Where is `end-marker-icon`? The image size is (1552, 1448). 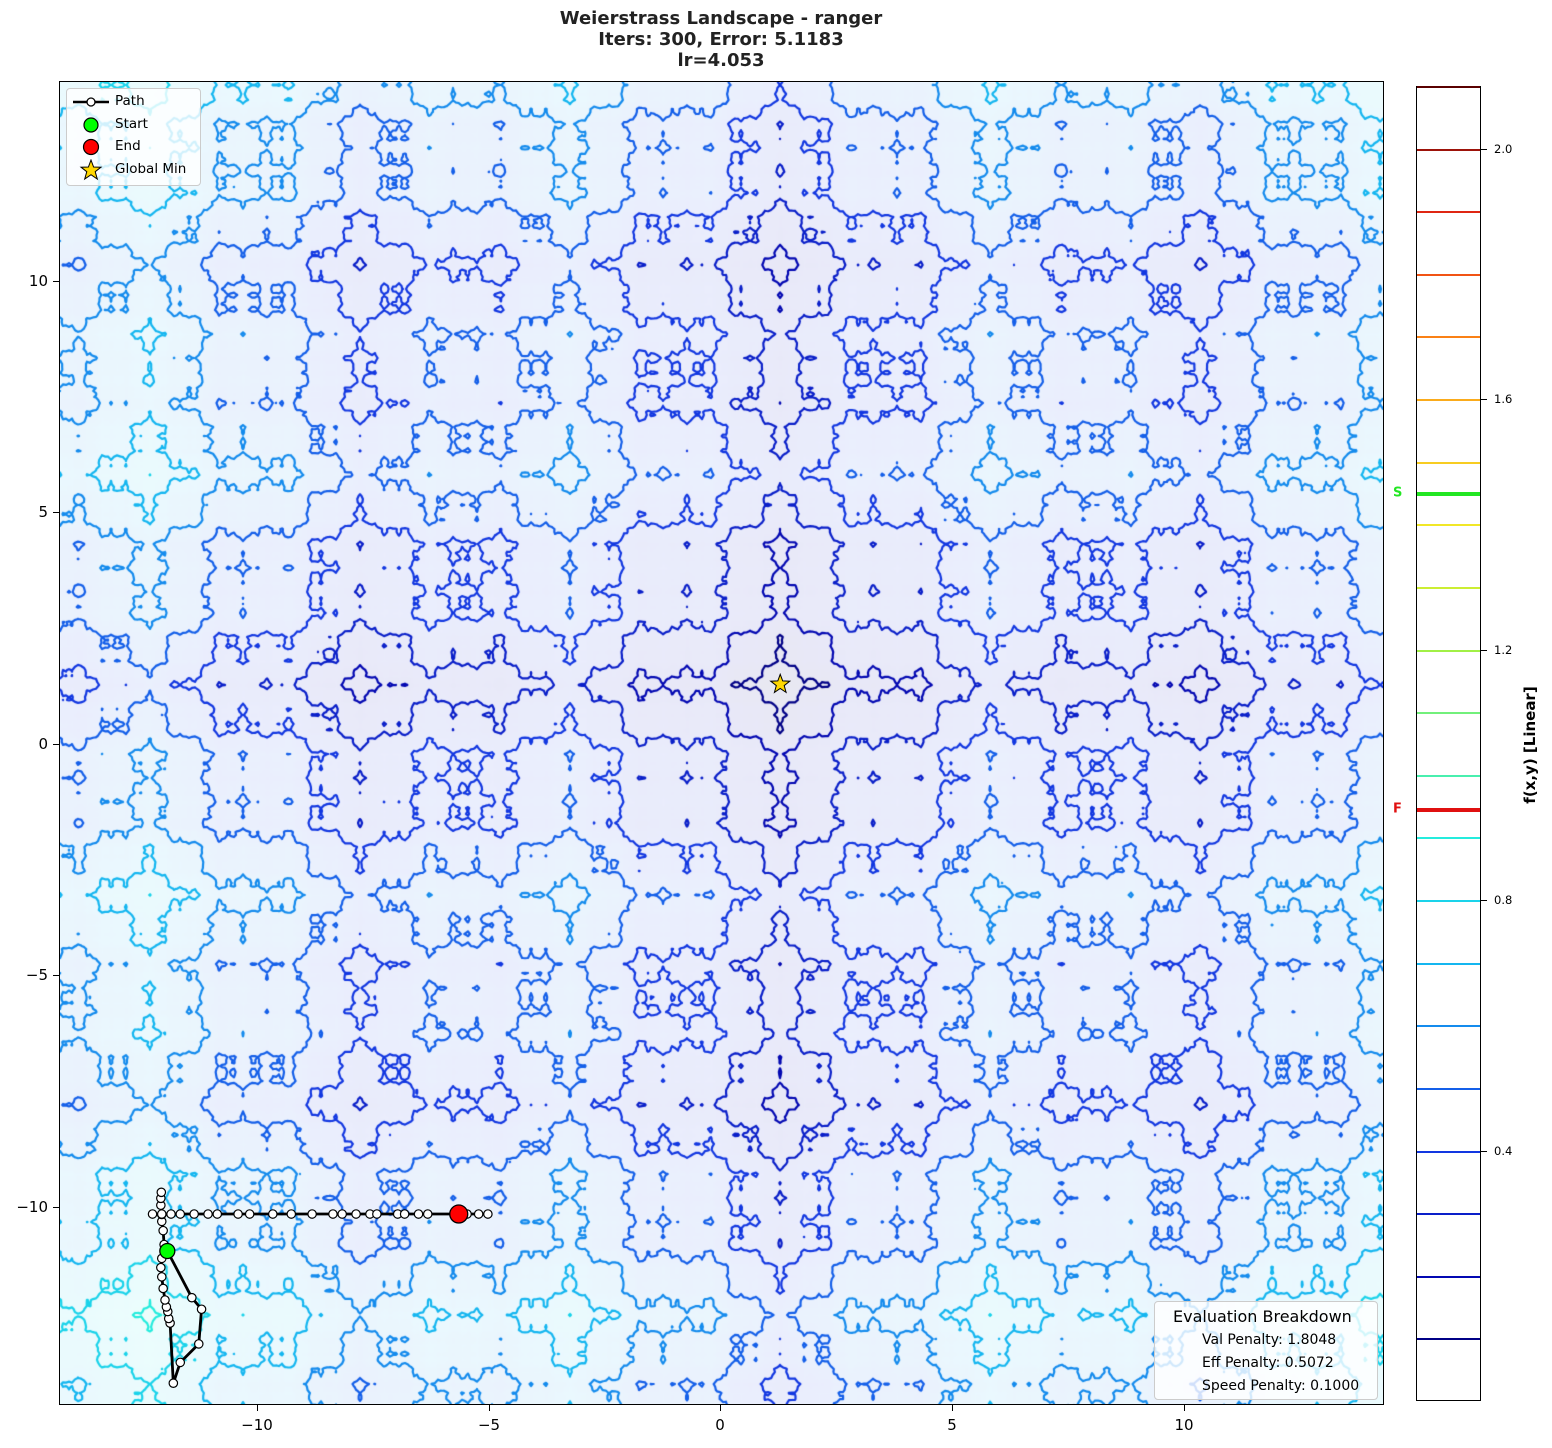
end-marker-icon is located at coordinates (91, 147).